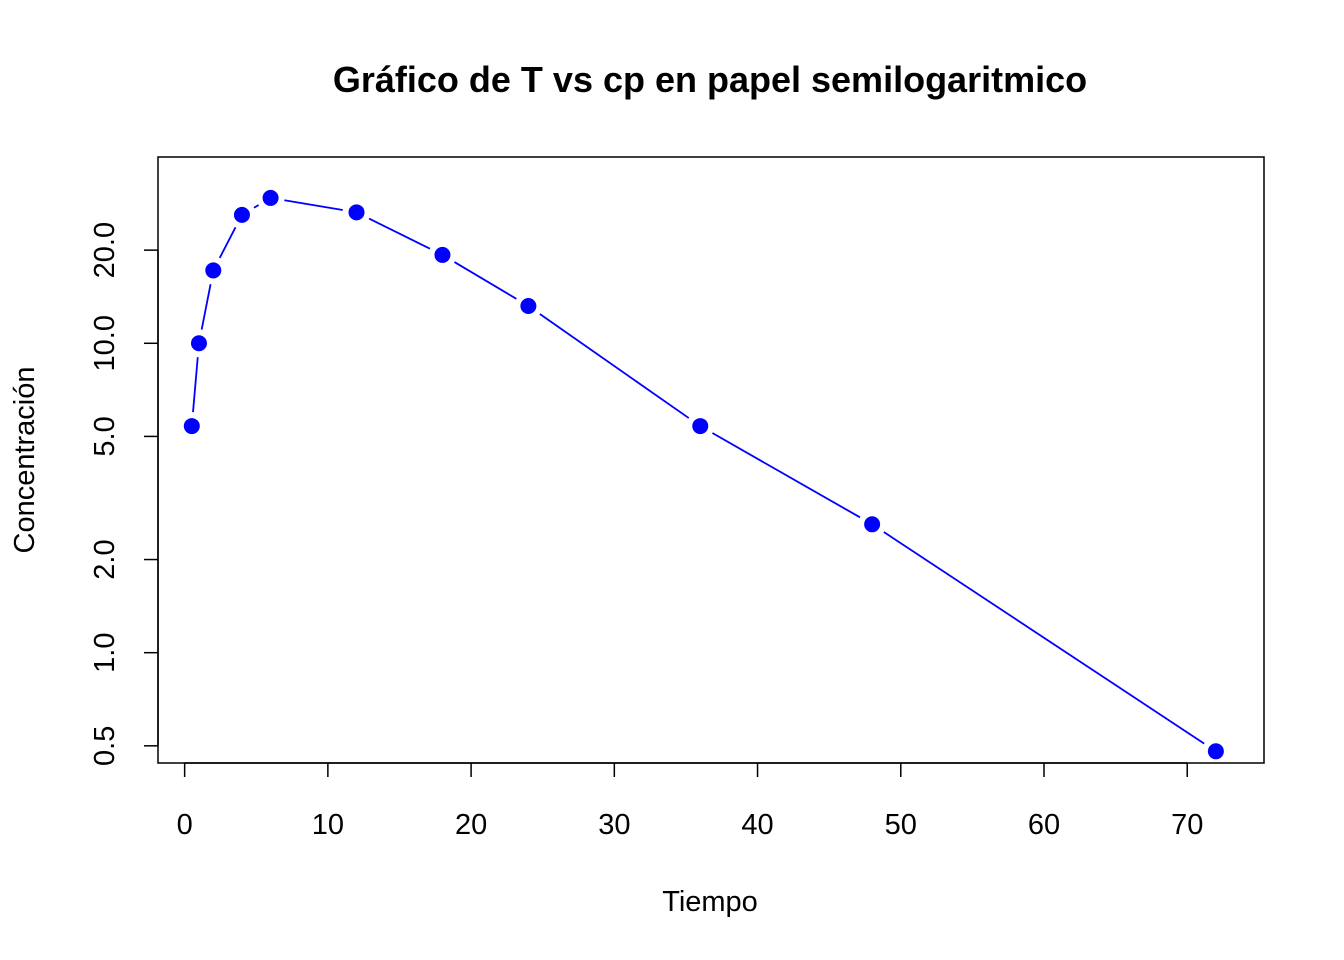  I want to click on y-tick-label: 0.5, so click(105, 746).